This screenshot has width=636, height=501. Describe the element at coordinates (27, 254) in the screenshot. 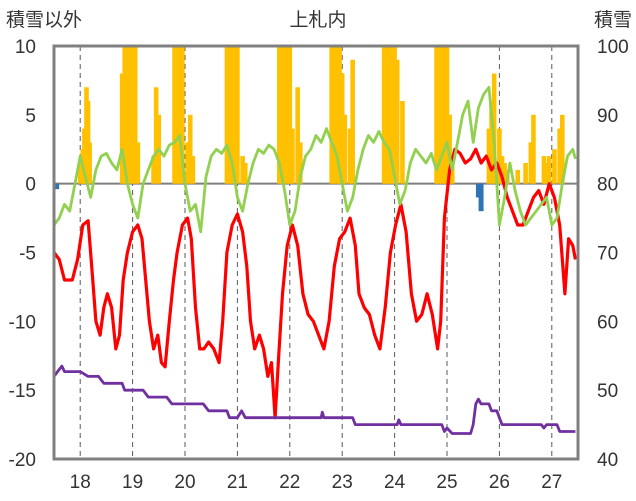

I see `left-tick-label: -5` at that location.